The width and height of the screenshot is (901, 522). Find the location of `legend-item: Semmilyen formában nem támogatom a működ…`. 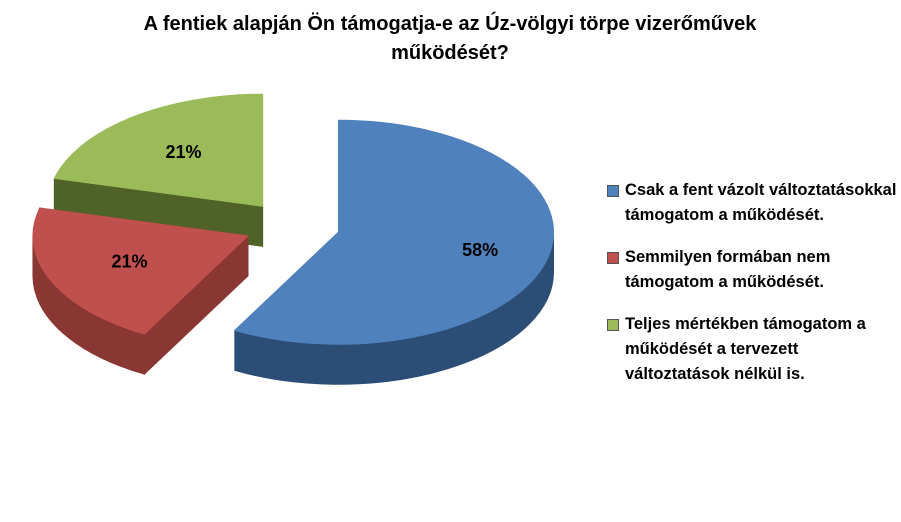

legend-item: Semmilyen formában nem támogatom a működ… is located at coordinates (752, 270).